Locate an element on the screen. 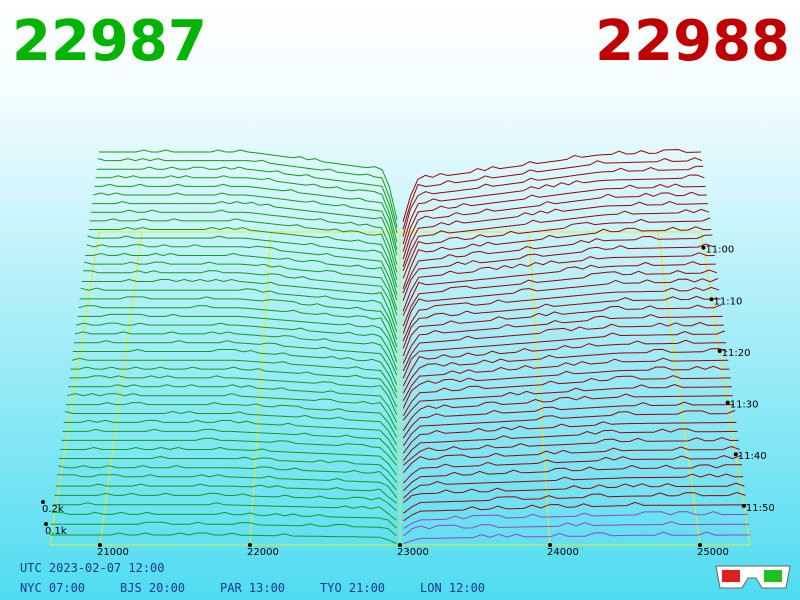 Image resolution: width=800 pixels, height=600 pixels. price-label: 22000 is located at coordinates (263, 552).